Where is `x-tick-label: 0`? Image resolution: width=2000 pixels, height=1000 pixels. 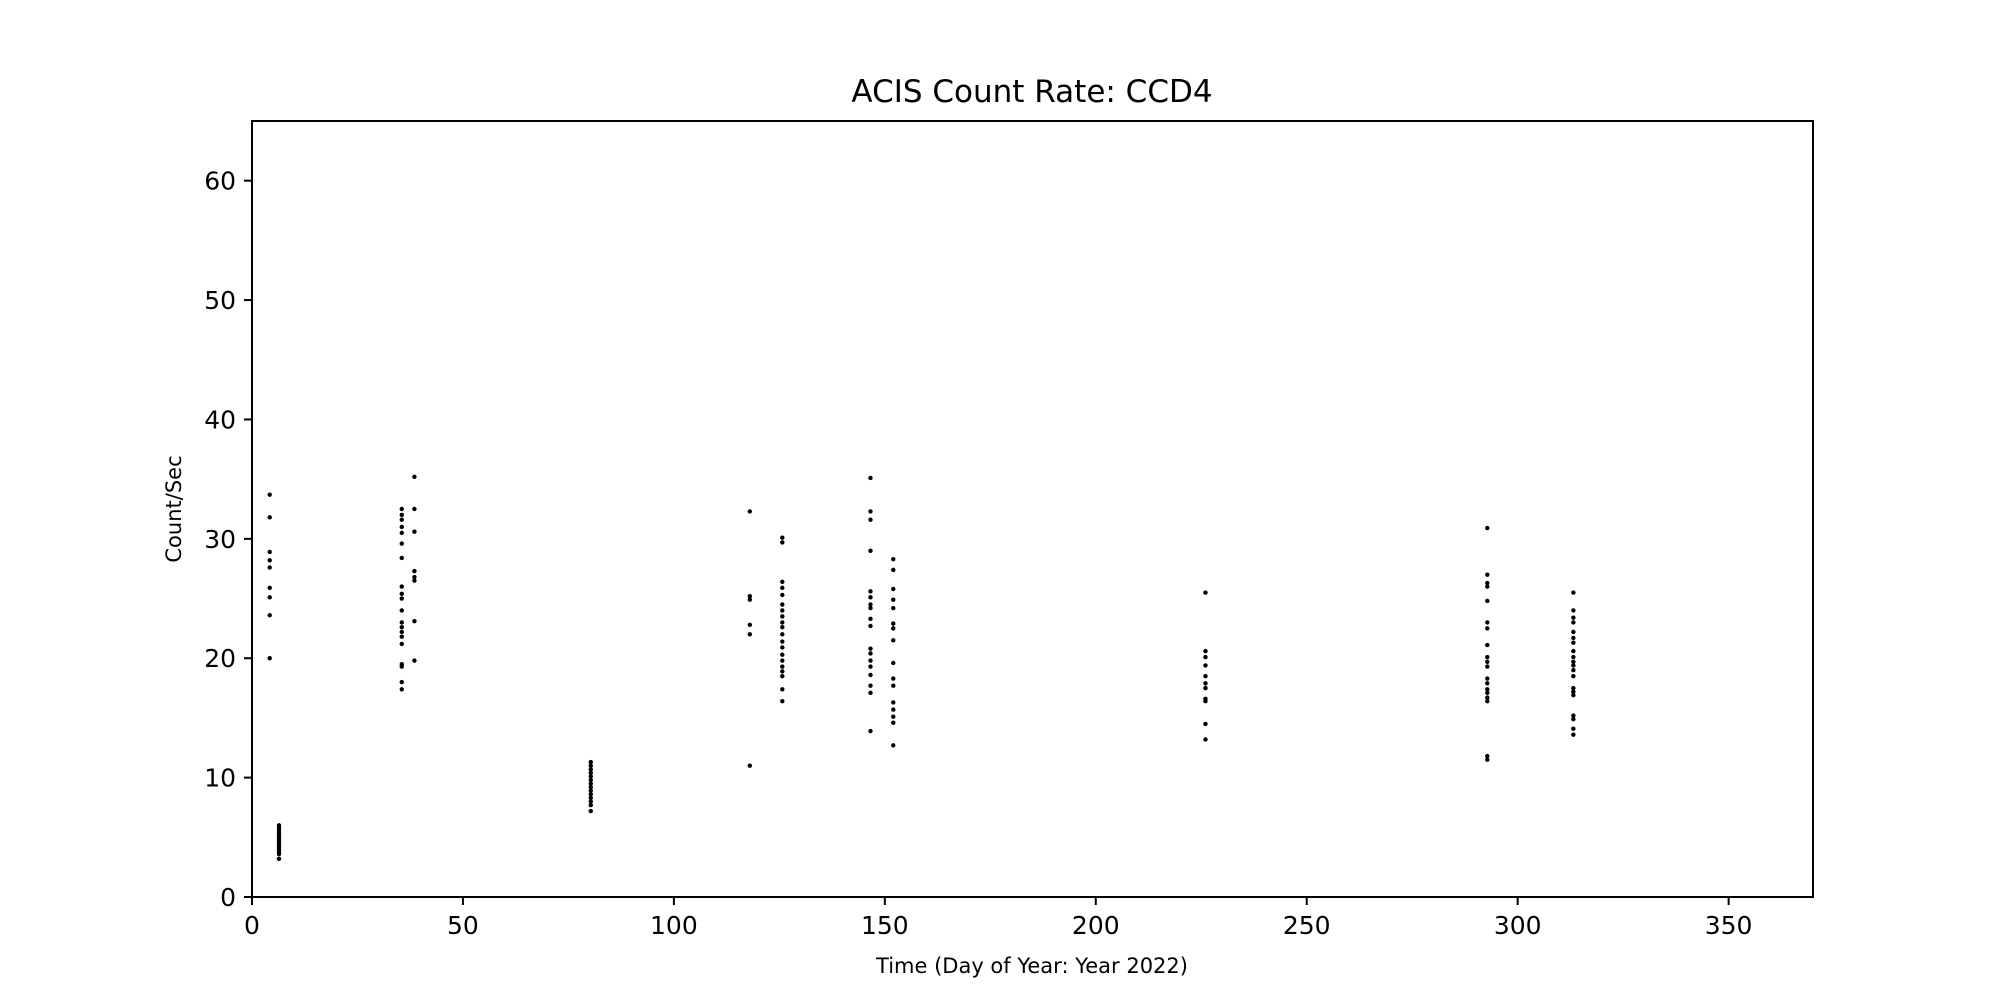 x-tick-label: 0 is located at coordinates (252, 925).